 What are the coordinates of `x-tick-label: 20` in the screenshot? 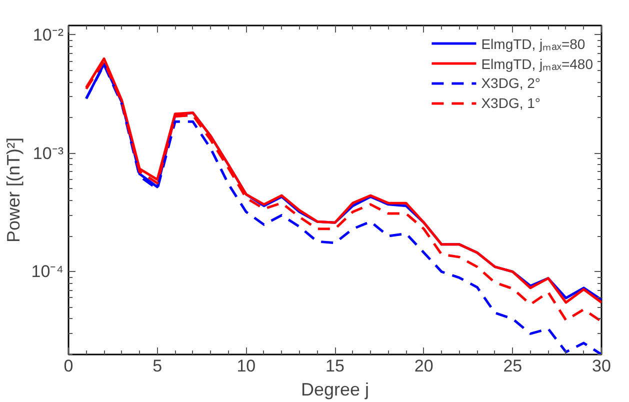 It's located at (424, 366).